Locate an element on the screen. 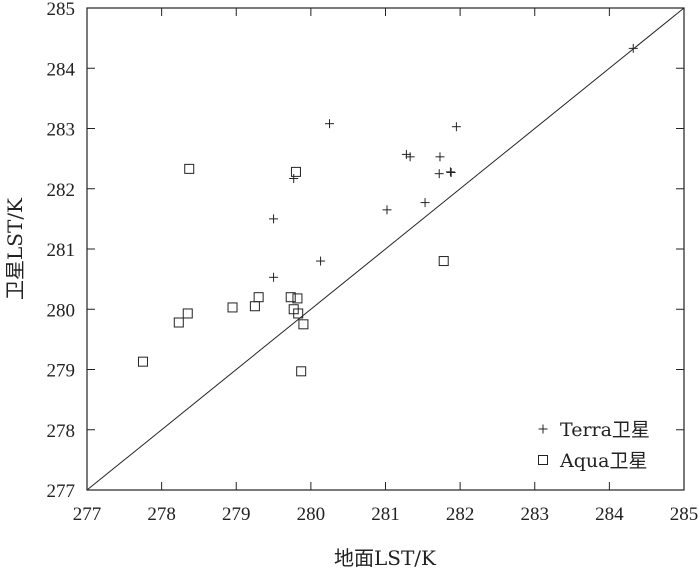 The height and width of the screenshot is (572, 700). legend-plus-marker is located at coordinates (543, 429).